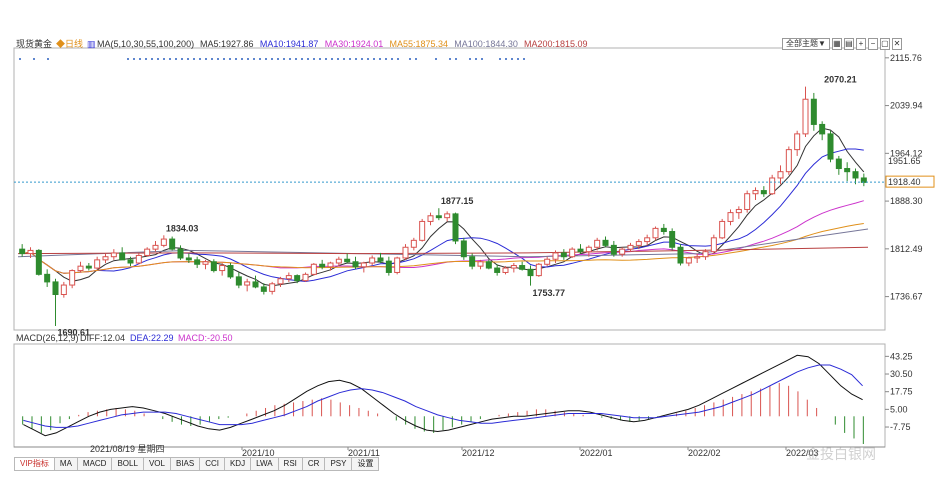 This screenshot has height=491, width=941. What do you see at coordinates (806, 44) in the screenshot?
I see `theme-select-button: 全部主题▼` at bounding box center [806, 44].